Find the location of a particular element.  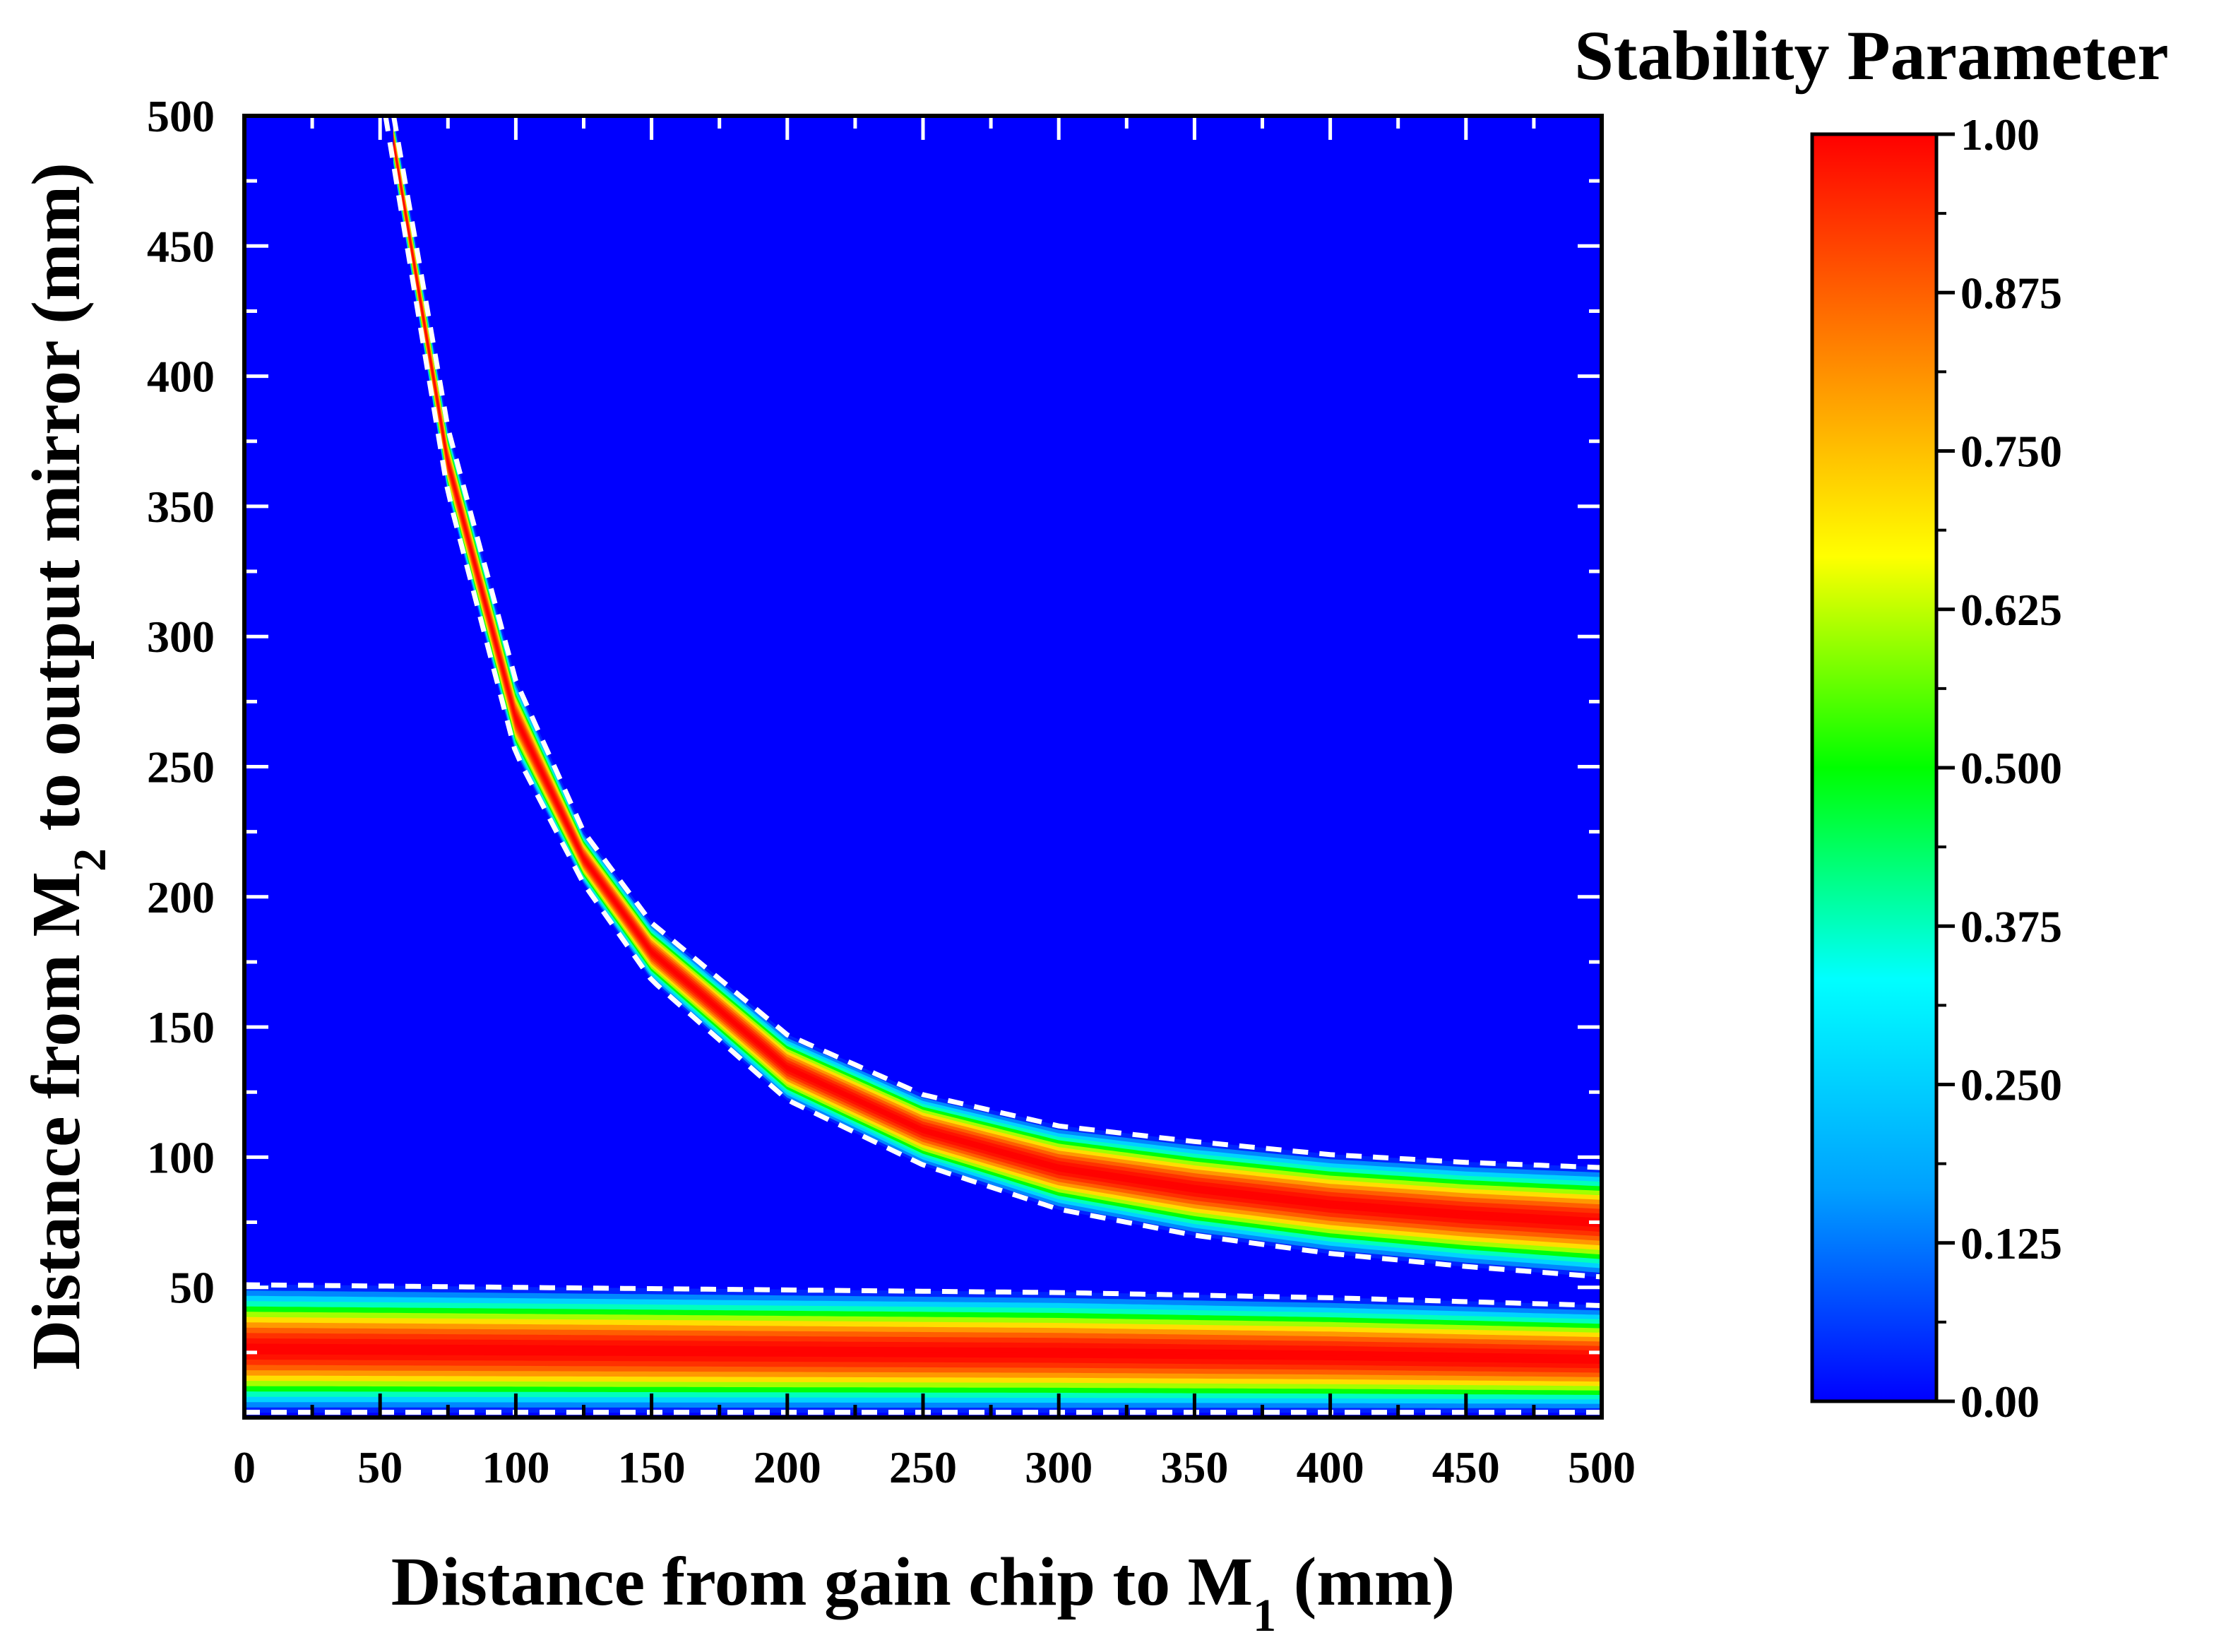

y-axis-label: Distance from M2 to output mirror (mm) is located at coordinates (67, 766).